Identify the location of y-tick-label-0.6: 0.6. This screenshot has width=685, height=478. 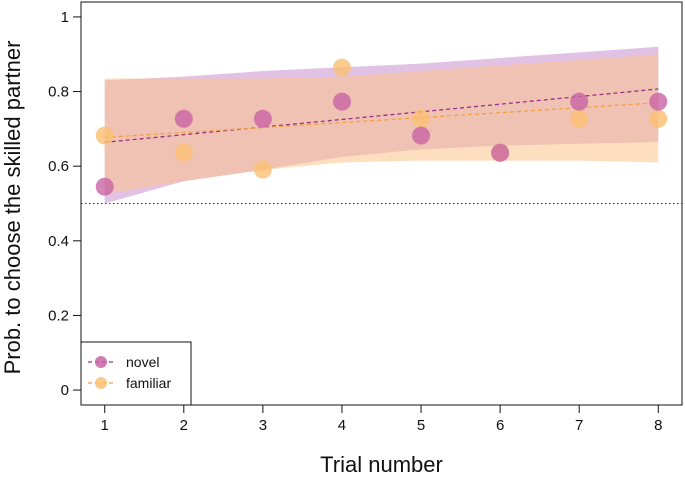
(58, 166).